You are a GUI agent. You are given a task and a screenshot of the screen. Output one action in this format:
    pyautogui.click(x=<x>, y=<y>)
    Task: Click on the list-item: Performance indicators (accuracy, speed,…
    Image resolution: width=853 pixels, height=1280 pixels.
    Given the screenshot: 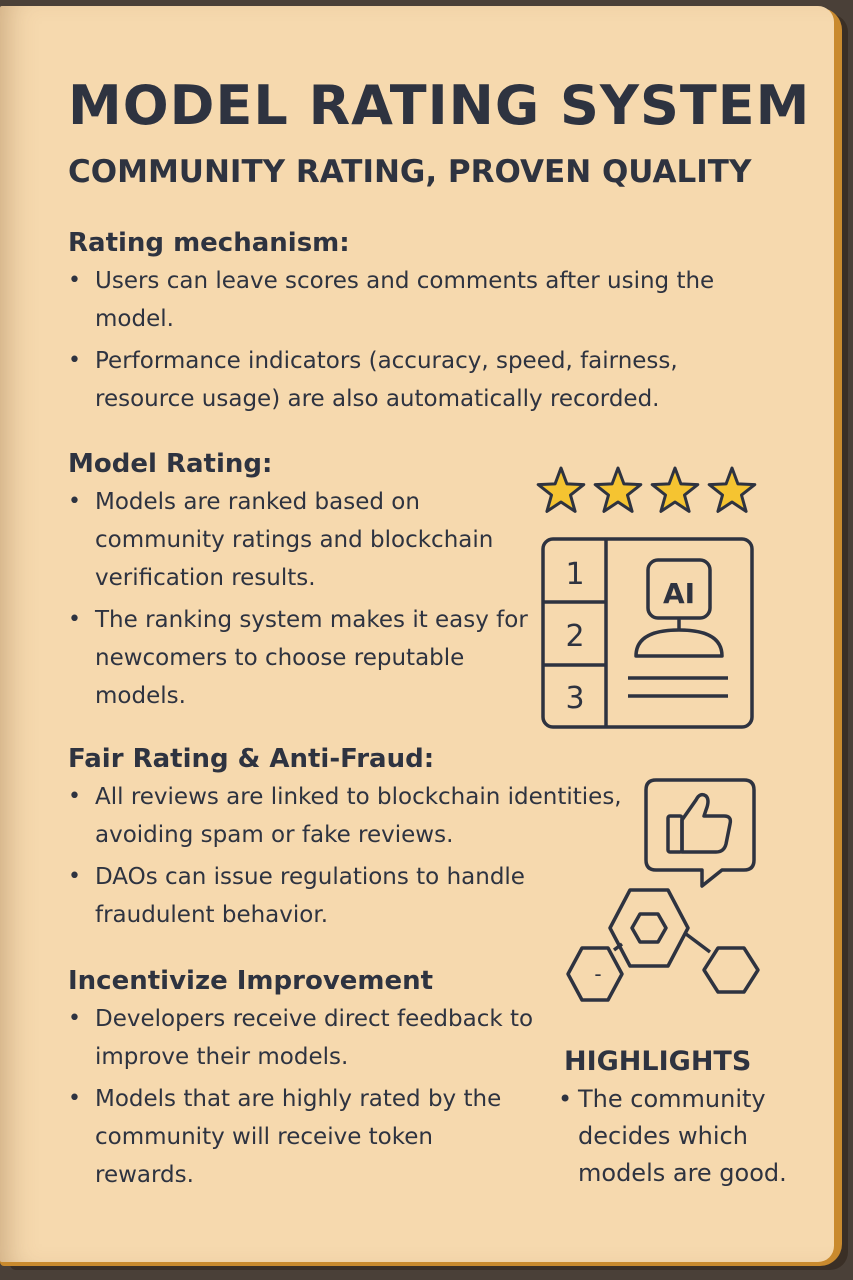 What is the action you would take?
    pyautogui.click(x=408, y=380)
    